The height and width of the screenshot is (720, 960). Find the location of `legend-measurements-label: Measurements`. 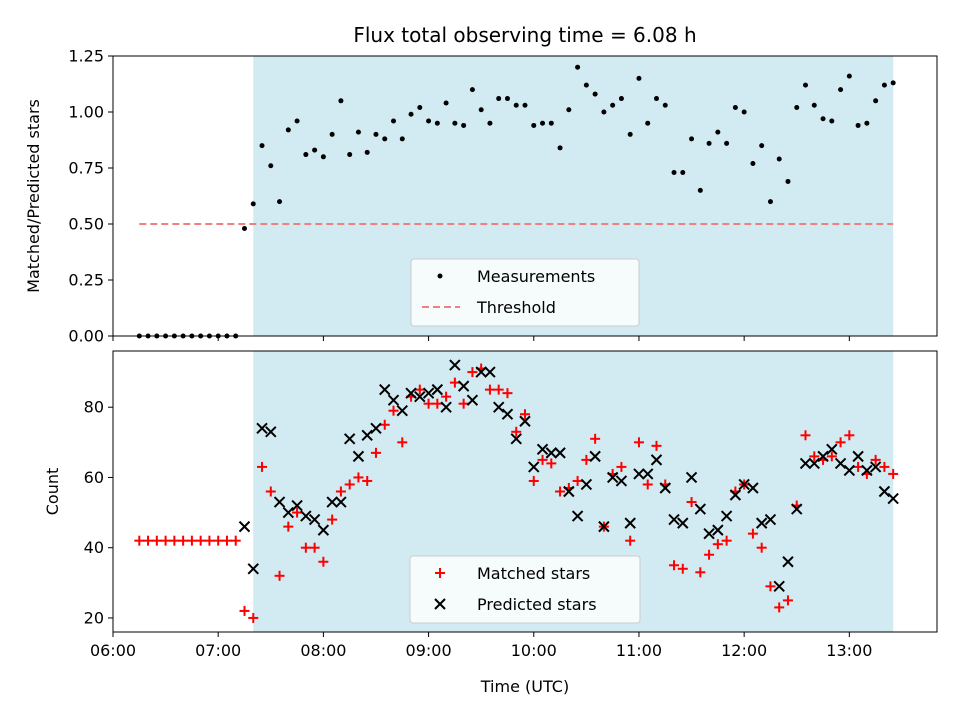

legend-measurements-label: Measurements is located at coordinates (536, 276).